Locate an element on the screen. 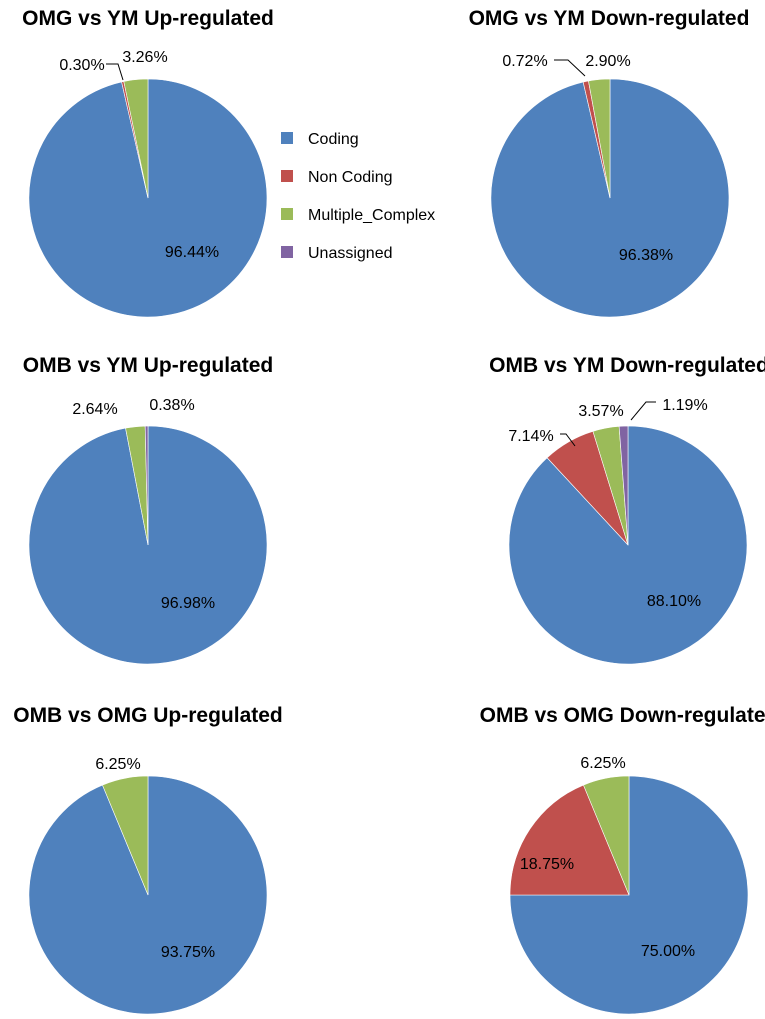  data-label-multiple-complex: 2.64% is located at coordinates (94, 409).